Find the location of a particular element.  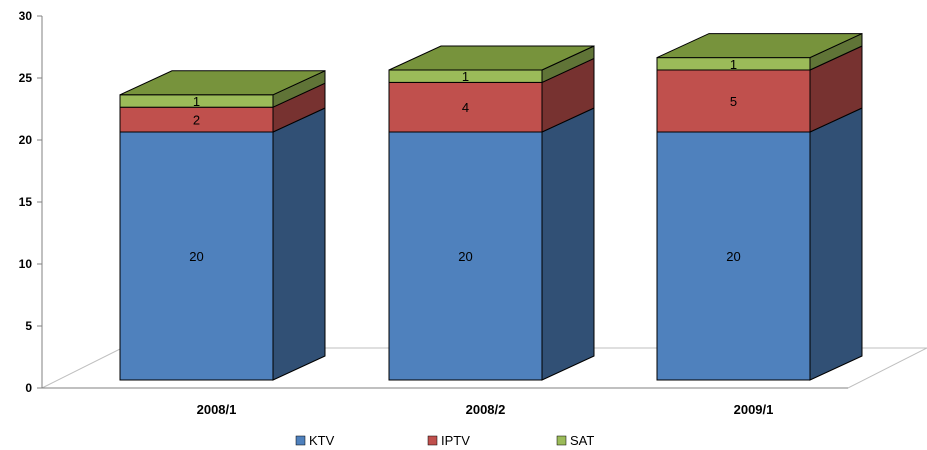

data-label-ktv-1: 20 is located at coordinates (465, 256).